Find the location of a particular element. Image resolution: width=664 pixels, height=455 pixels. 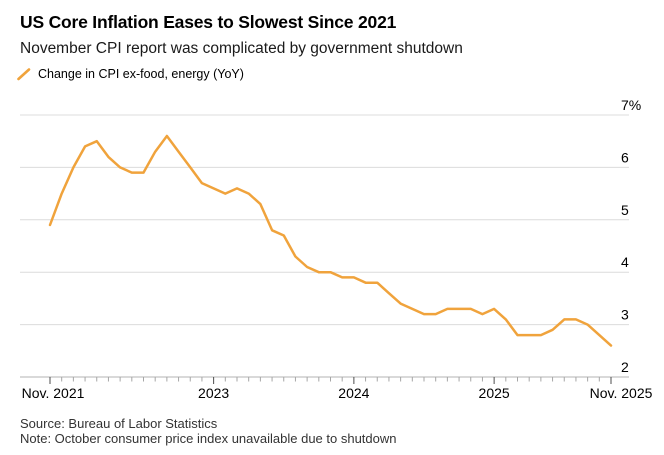

legend: Change in CPI ex-food, energy (YoY) is located at coordinates (130, 74).